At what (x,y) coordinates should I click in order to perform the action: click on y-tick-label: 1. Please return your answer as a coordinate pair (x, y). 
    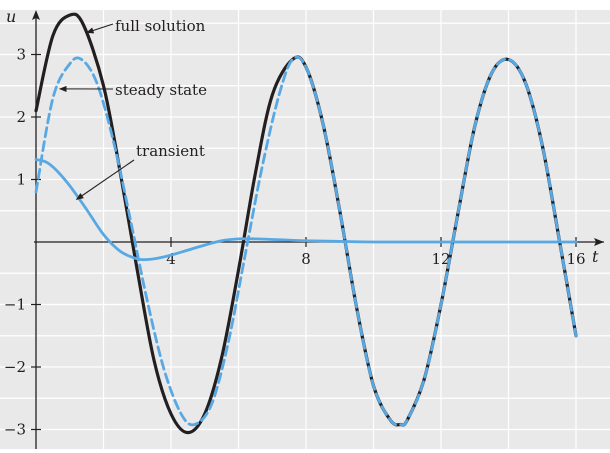
    Looking at the image, I should click on (21, 180).